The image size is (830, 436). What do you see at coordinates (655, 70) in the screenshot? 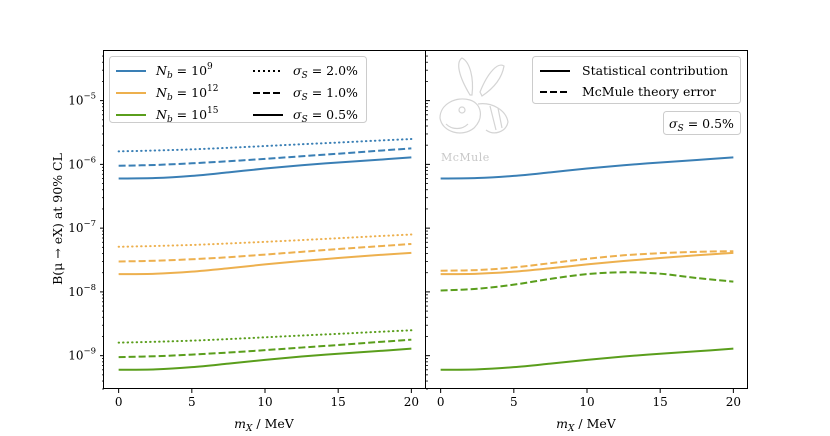
I see `legend-label-statistical: Statistical contribution` at bounding box center [655, 70].